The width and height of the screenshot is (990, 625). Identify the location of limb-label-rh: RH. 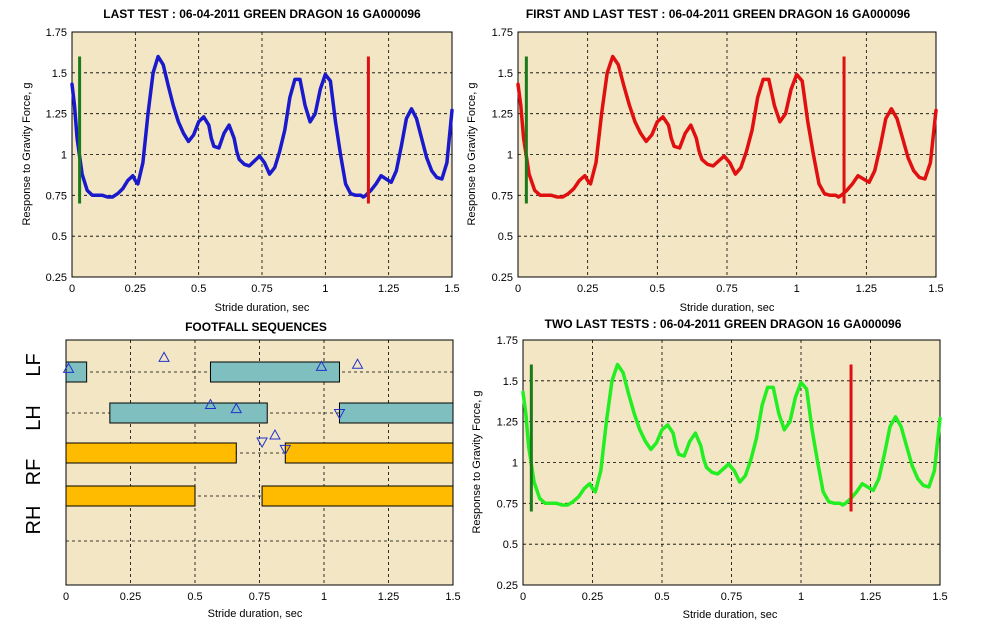
(34, 520).